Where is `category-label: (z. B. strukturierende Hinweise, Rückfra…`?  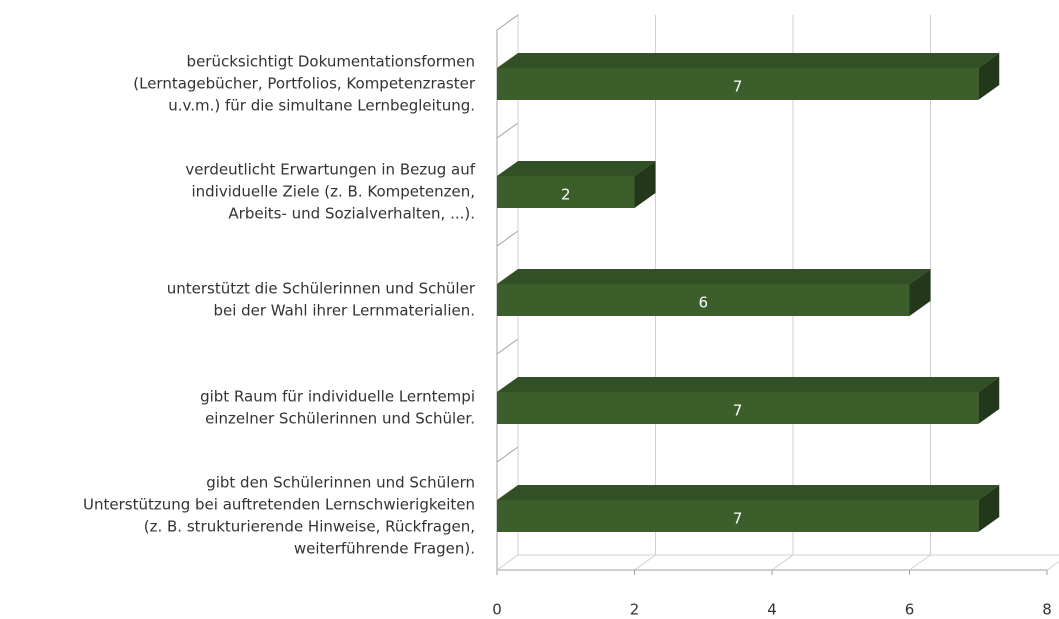 category-label: (z. B. strukturierende Hinweise, Rückfra… is located at coordinates (309, 527).